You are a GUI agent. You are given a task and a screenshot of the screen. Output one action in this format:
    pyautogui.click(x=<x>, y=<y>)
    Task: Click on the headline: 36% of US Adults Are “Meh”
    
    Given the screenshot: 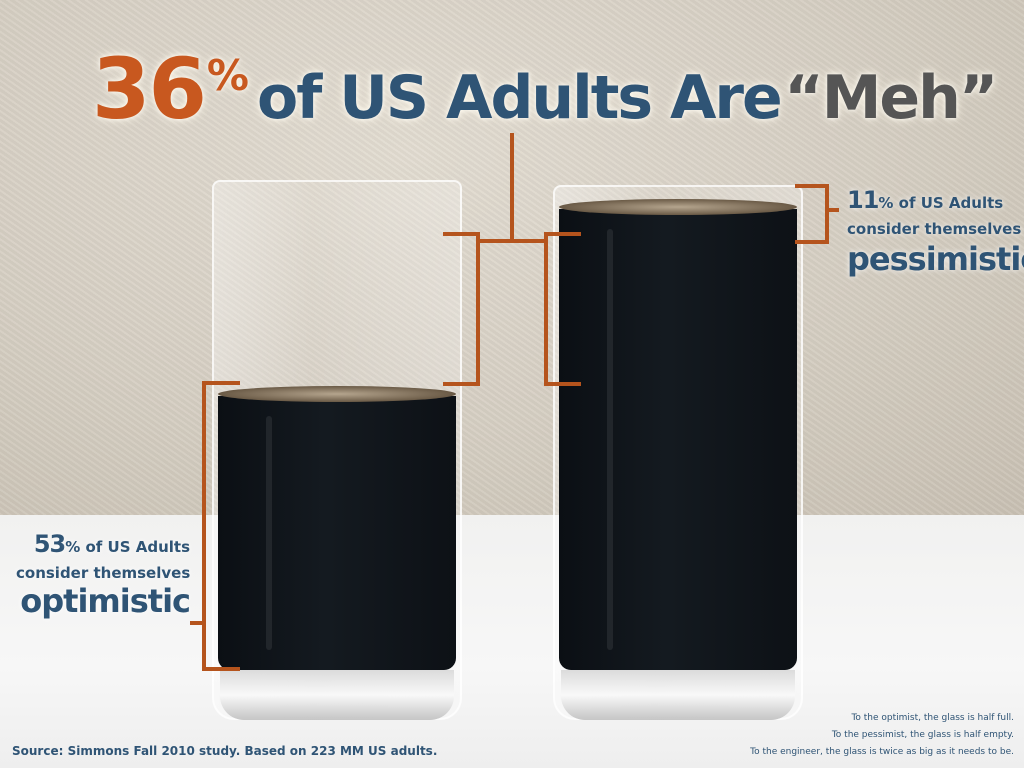 What is the action you would take?
    pyautogui.click(x=545, y=95)
    